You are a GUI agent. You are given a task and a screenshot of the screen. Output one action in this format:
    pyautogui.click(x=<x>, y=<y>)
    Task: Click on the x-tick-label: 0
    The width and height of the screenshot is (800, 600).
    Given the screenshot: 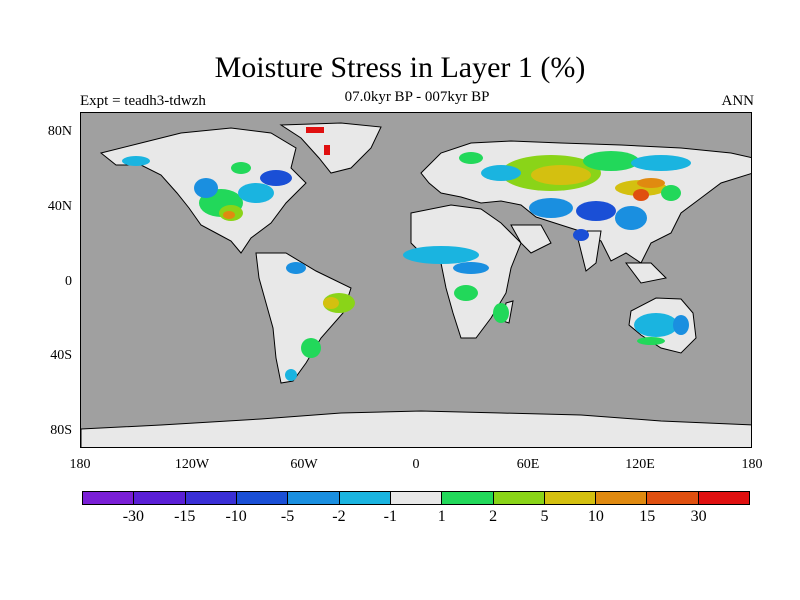 What is the action you would take?
    pyautogui.click(x=416, y=464)
    